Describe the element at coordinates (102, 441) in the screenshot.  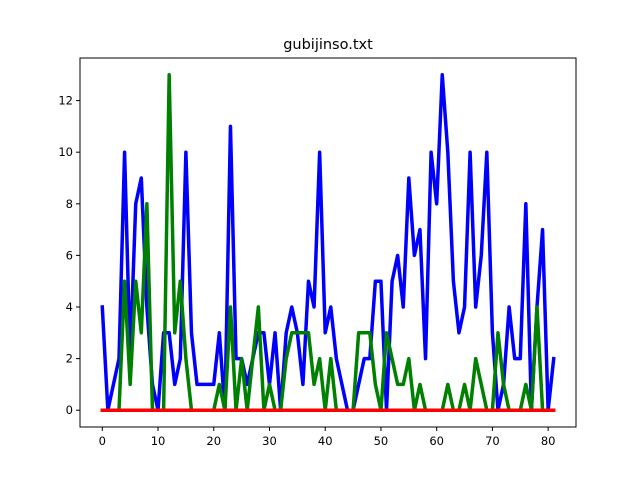
I see `x-tick-label: 0` at that location.